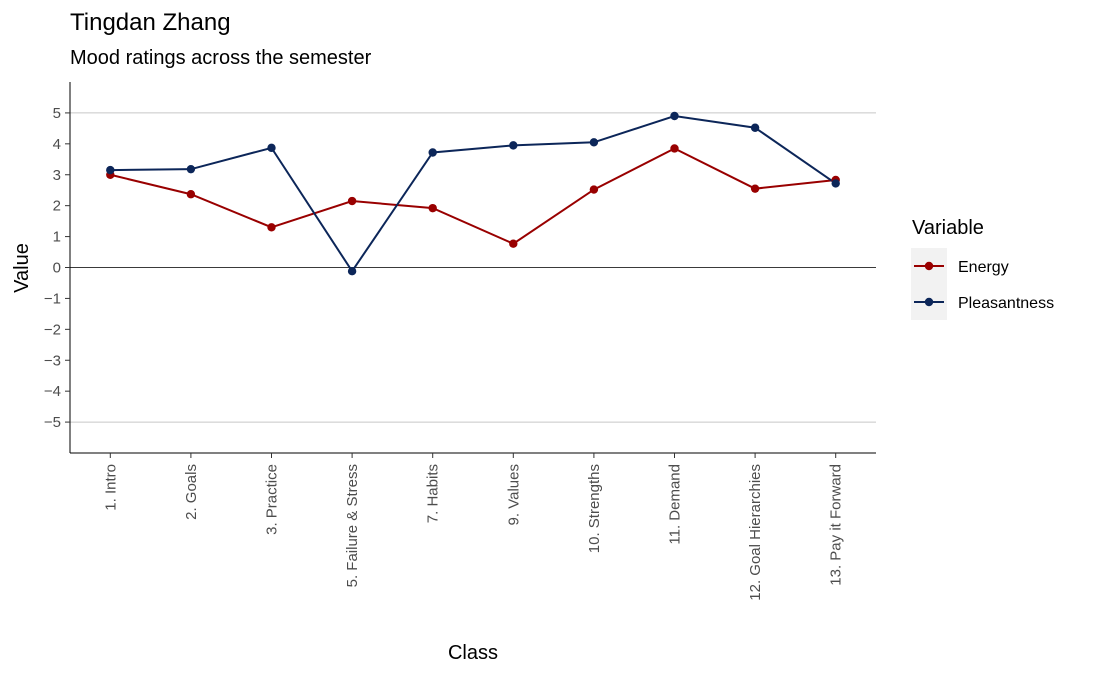 The height and width of the screenshot is (675, 1094). What do you see at coordinates (57, 144) in the screenshot?
I see `y-tick-label: 4` at bounding box center [57, 144].